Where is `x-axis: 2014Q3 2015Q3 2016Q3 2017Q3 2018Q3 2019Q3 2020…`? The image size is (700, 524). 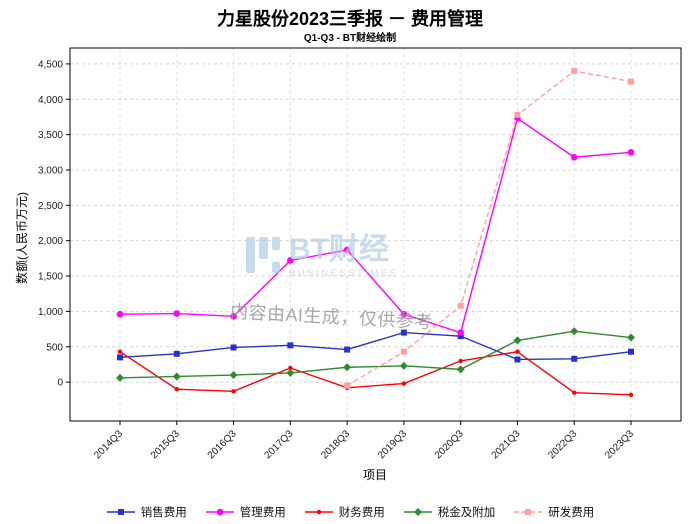 x-axis: 2014Q3 2015Q3 2016Q3 2017Q3 2018Q3 2019Q3 2020… is located at coordinates (364, 441).